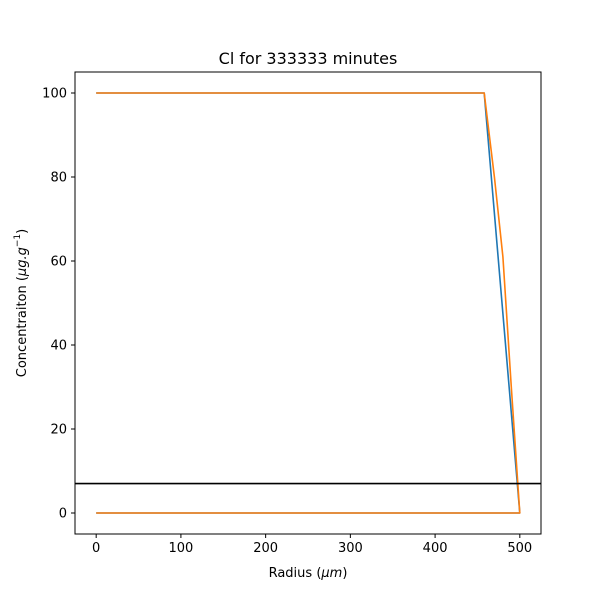 This screenshot has width=600, height=605. I want to click on y-tick-label: 60, so click(58, 262).